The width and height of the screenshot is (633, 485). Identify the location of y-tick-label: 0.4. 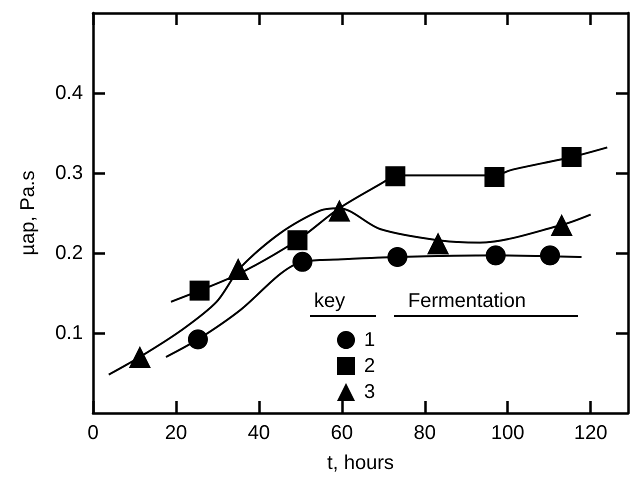
(69, 93).